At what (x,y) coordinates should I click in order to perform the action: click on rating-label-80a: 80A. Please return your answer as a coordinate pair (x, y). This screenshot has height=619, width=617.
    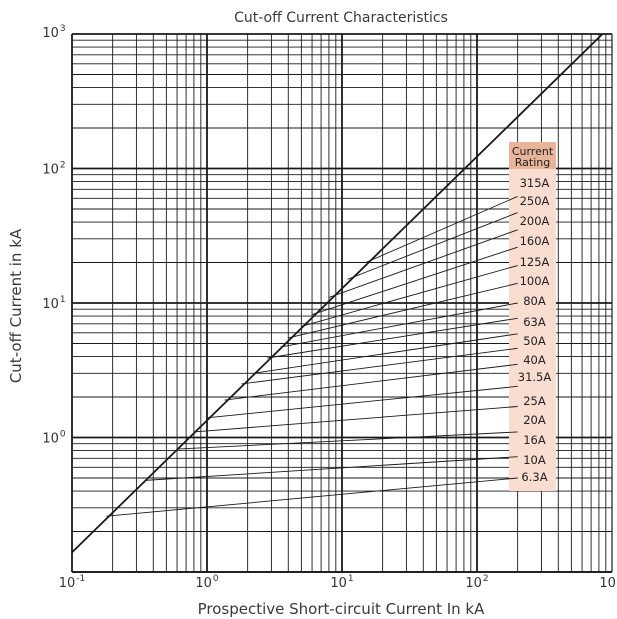
    Looking at the image, I should click on (534, 301).